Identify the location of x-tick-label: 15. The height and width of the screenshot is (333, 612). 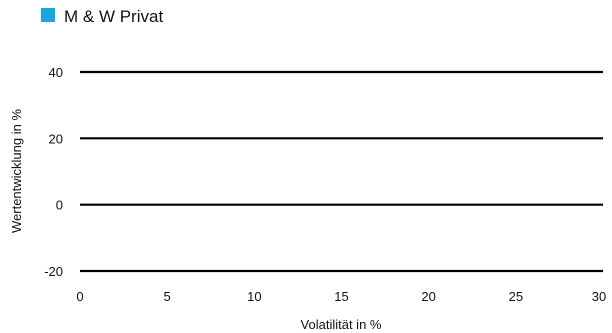
(341, 296).